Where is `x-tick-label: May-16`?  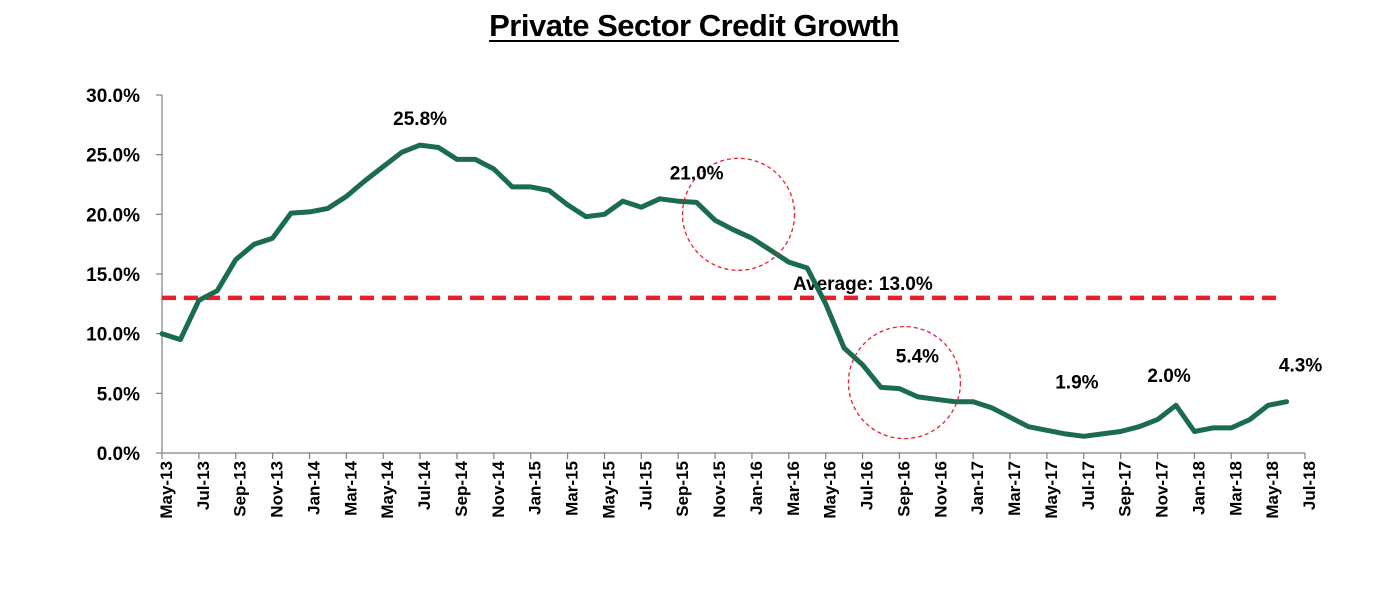
x-tick-label: May-16 is located at coordinates (830, 490).